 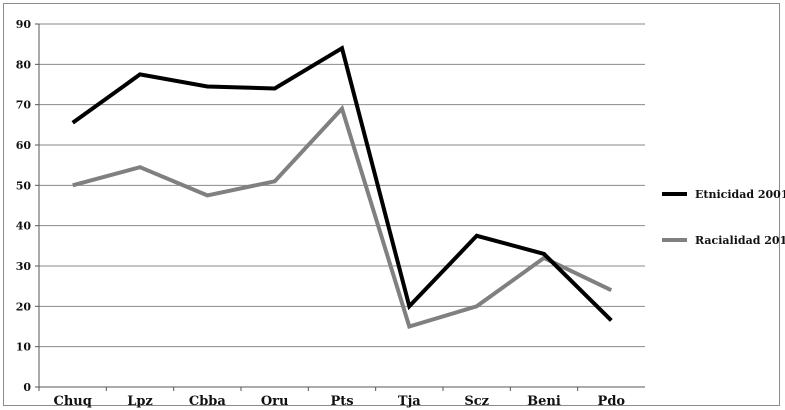 What do you see at coordinates (612, 401) in the screenshot?
I see `x-tick-label: Pdo` at bounding box center [612, 401].